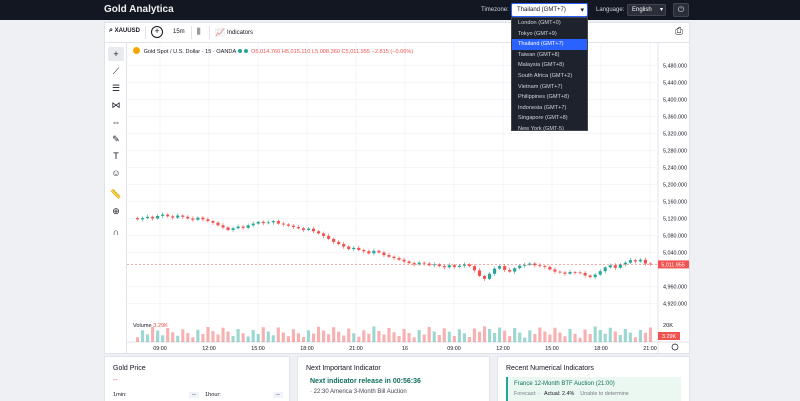 The width and height of the screenshot is (800, 401). I want to click on timezone-option-selected: Thailand (GMT+7), so click(549, 44).